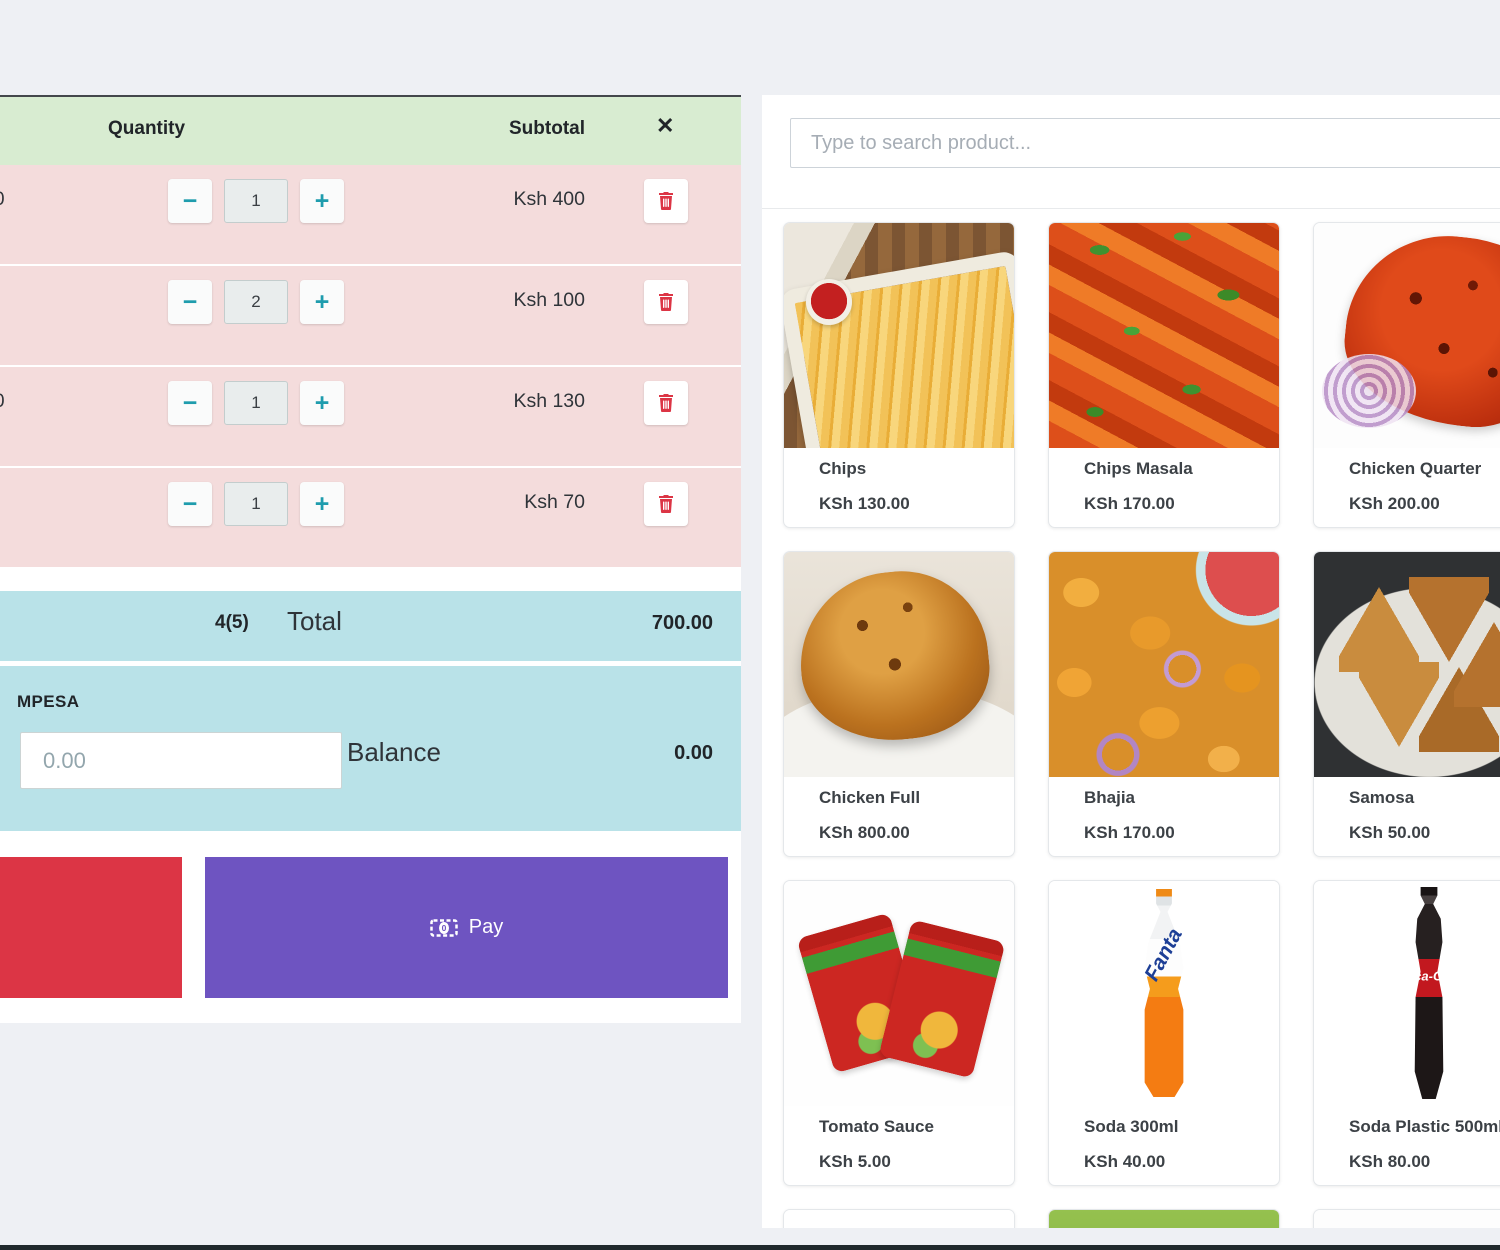 Image resolution: width=1500 pixels, height=1250 pixels. I want to click on cart-row: 0 − + Ksh 130, so click(370, 417).